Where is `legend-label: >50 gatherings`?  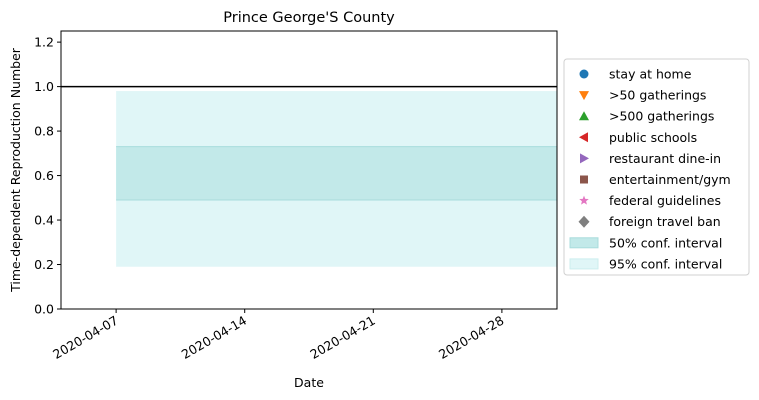 legend-label: >50 gatherings is located at coordinates (657, 95).